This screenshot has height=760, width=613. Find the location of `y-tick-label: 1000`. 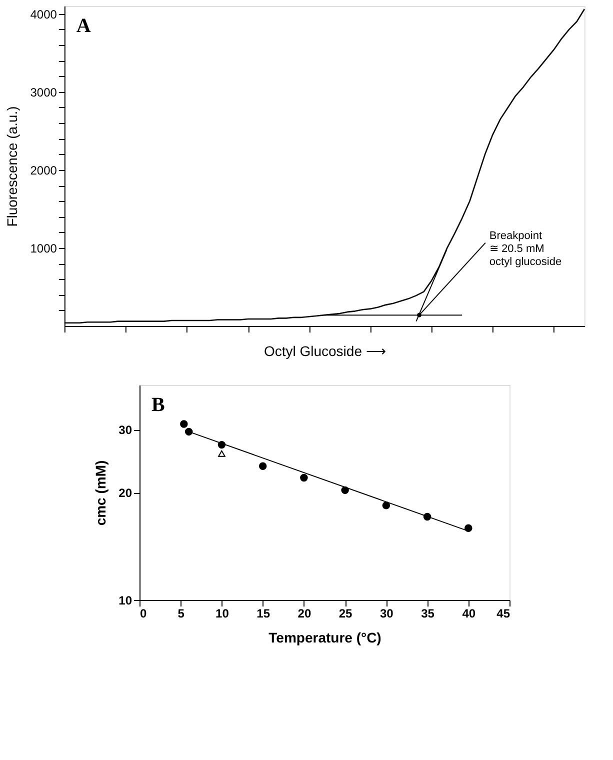

y-tick-label: 1000 is located at coordinates (44, 248).